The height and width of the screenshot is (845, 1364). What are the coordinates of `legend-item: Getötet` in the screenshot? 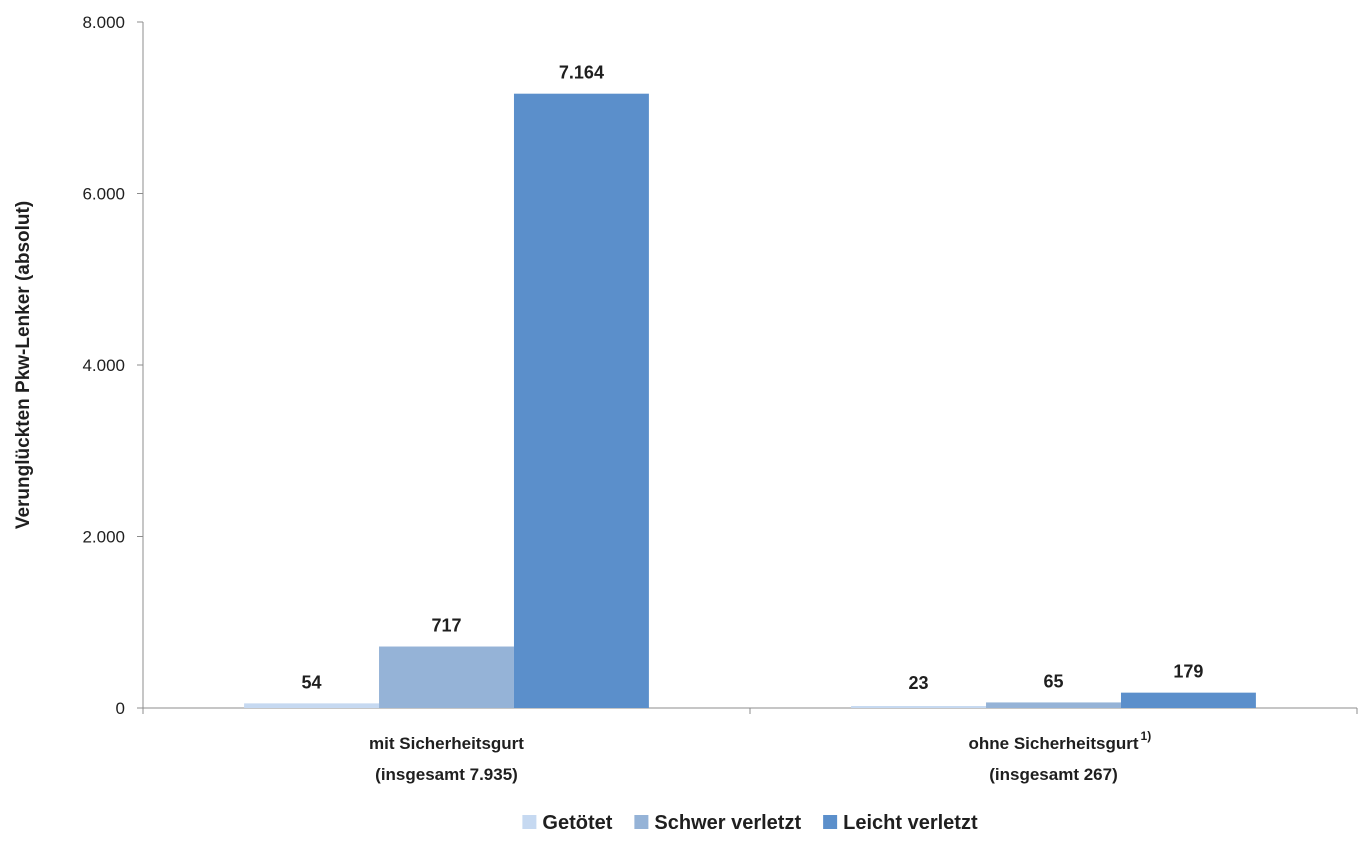 It's located at (567, 823).